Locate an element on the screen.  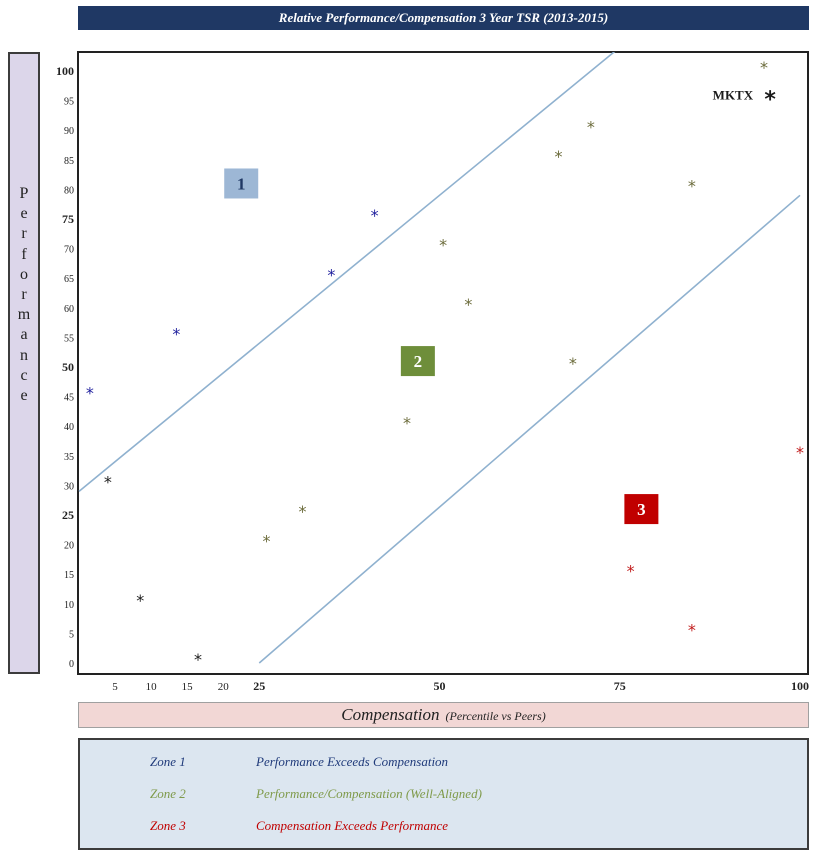
x-tick-label: 75 is located at coordinates (620, 686).